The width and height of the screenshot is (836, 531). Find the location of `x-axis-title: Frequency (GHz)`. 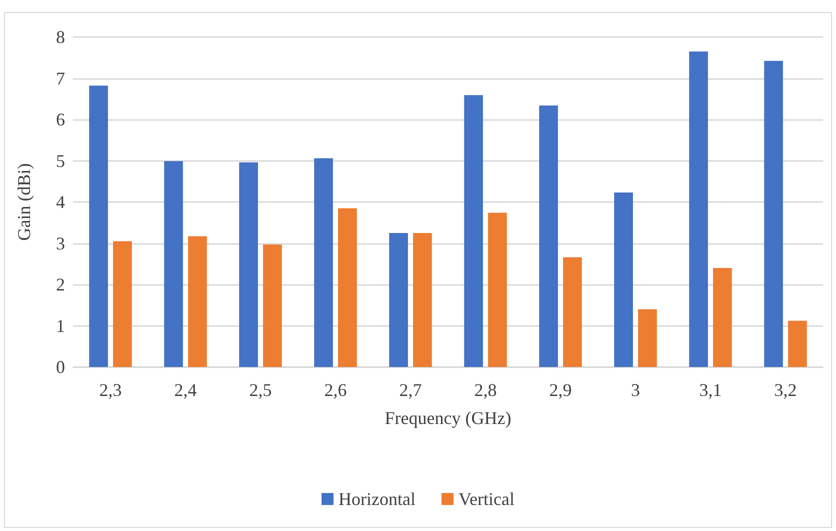

x-axis-title: Frequency (GHz) is located at coordinates (448, 418).